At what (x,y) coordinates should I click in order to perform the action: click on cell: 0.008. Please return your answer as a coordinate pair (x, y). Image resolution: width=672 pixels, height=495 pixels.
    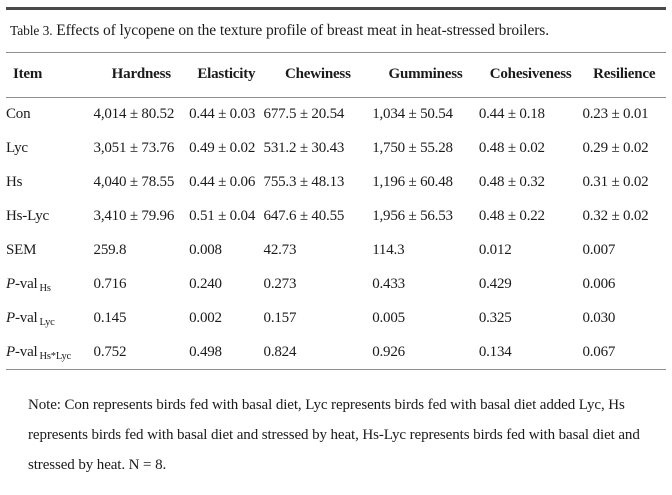
    Looking at the image, I should click on (205, 249).